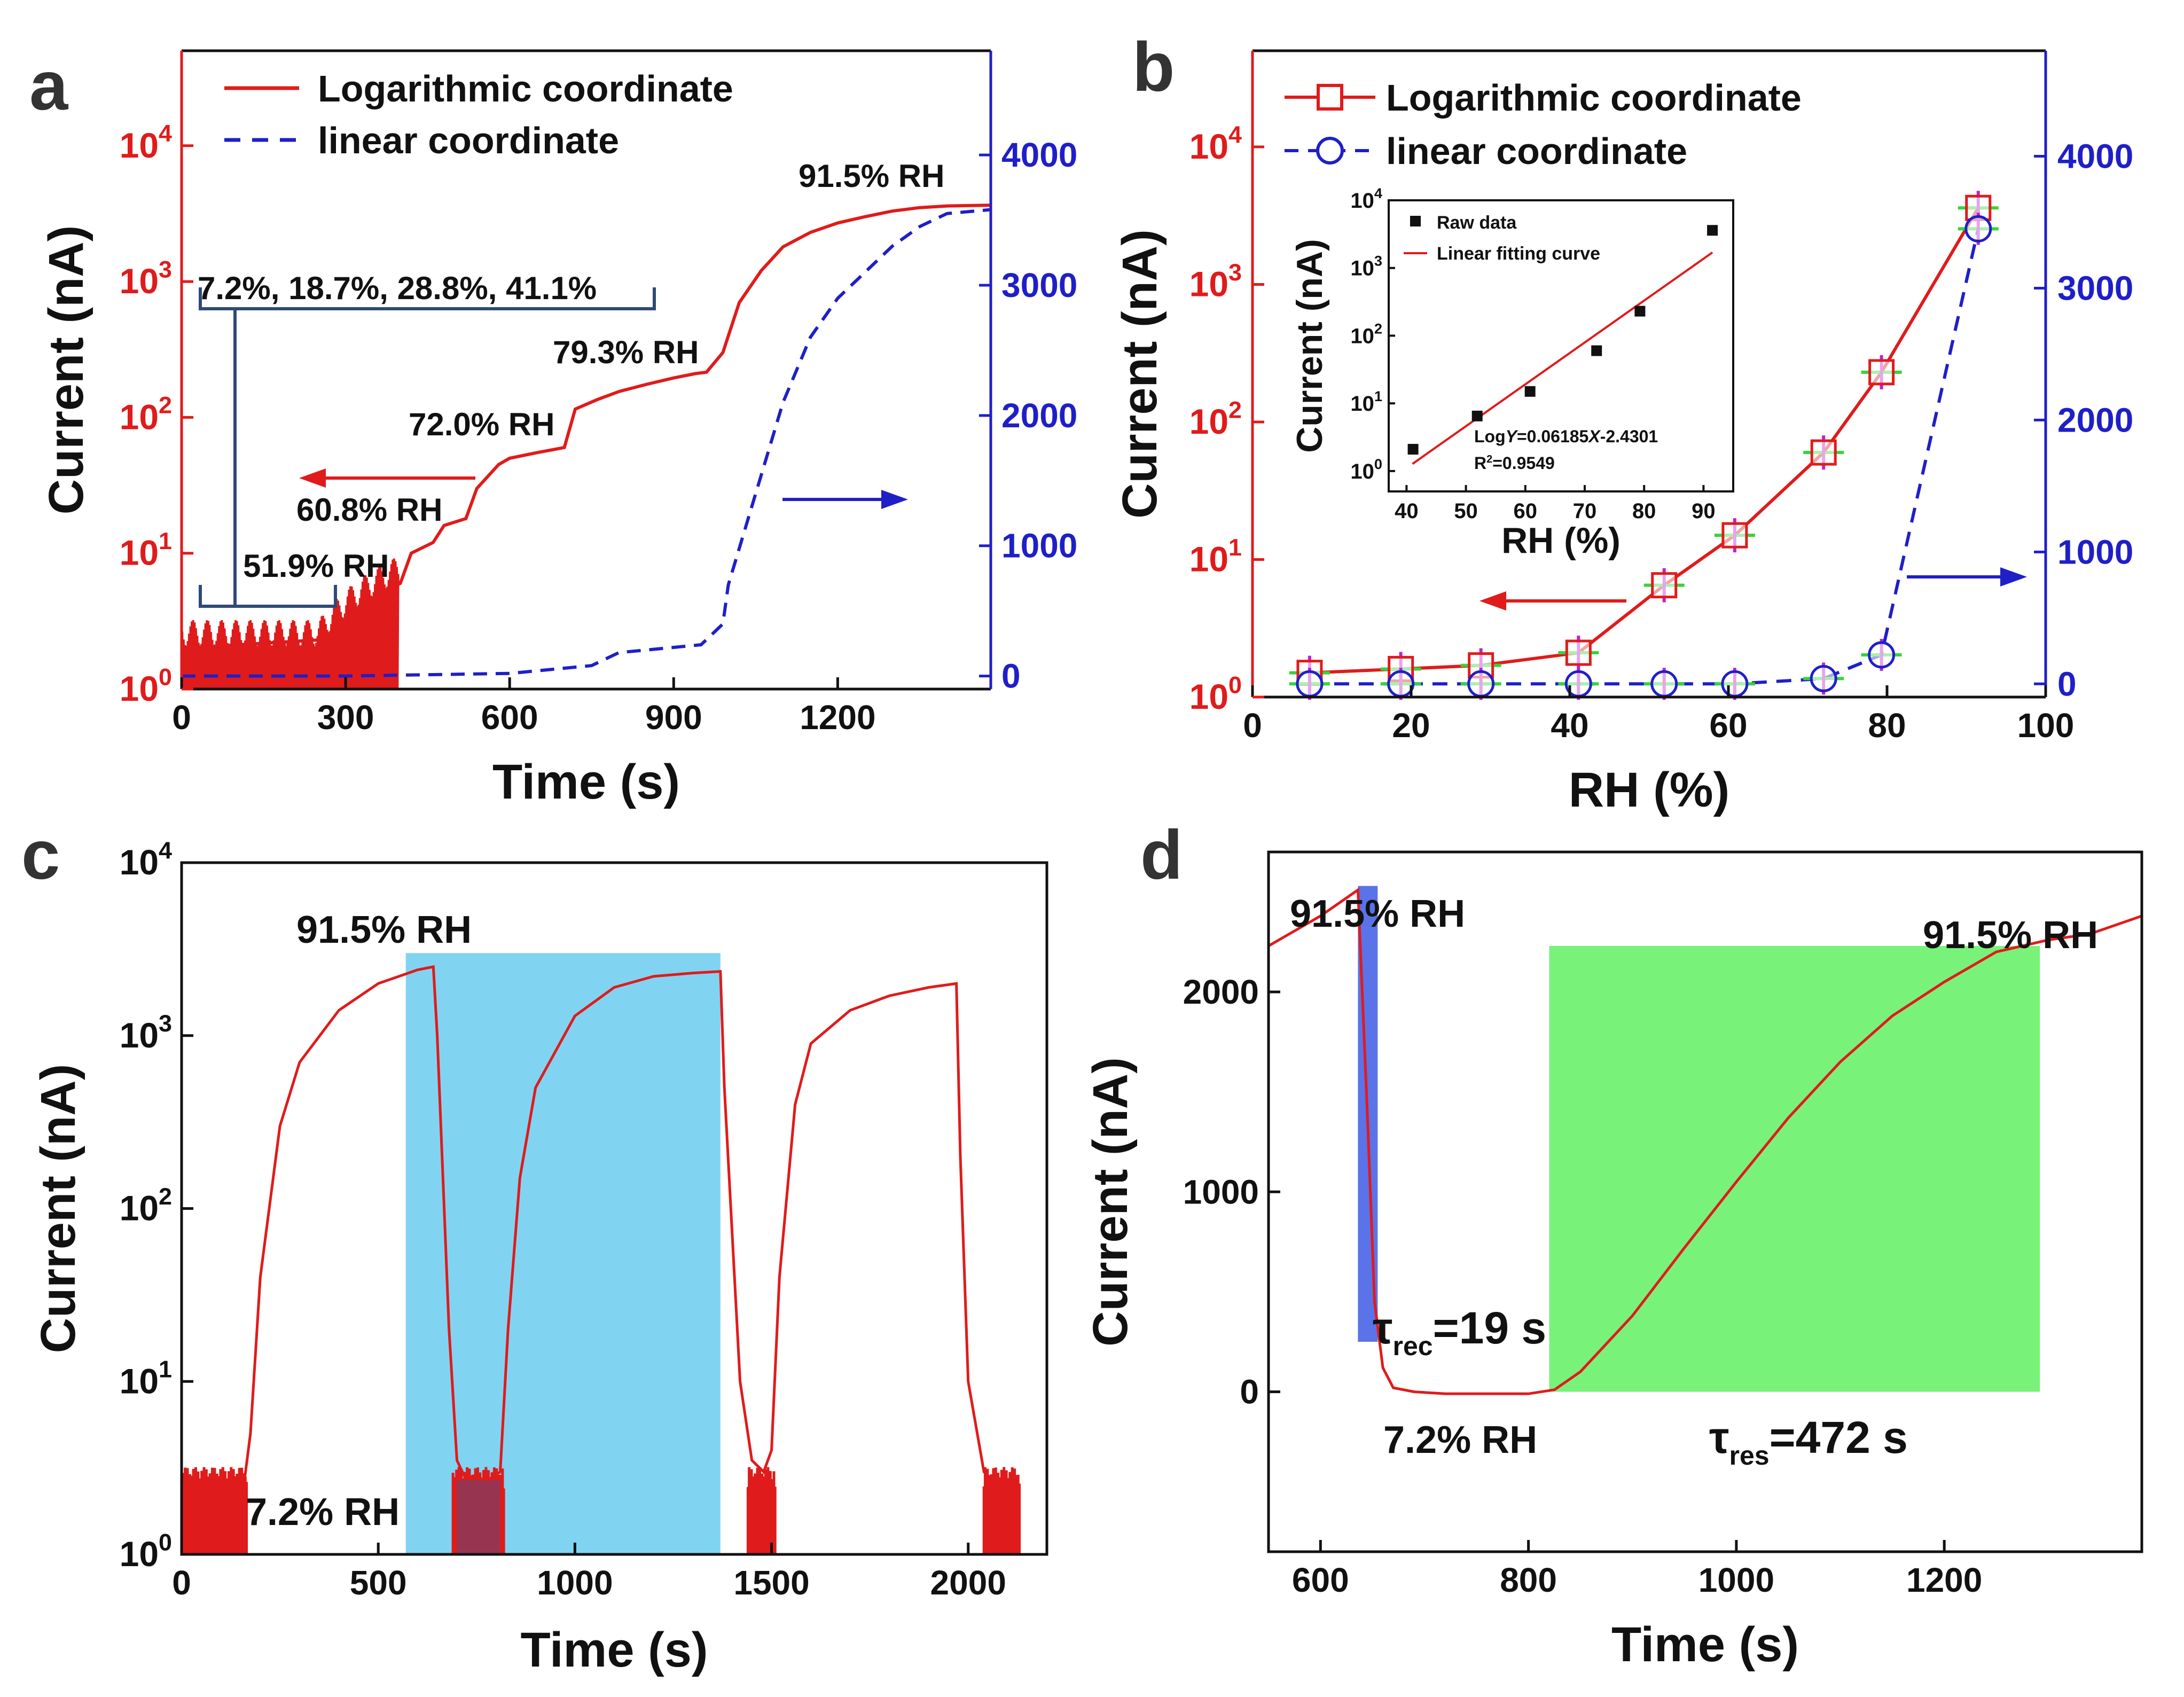  I want to click on panel-d-y-label: Current (nA), so click(1110, 1202).